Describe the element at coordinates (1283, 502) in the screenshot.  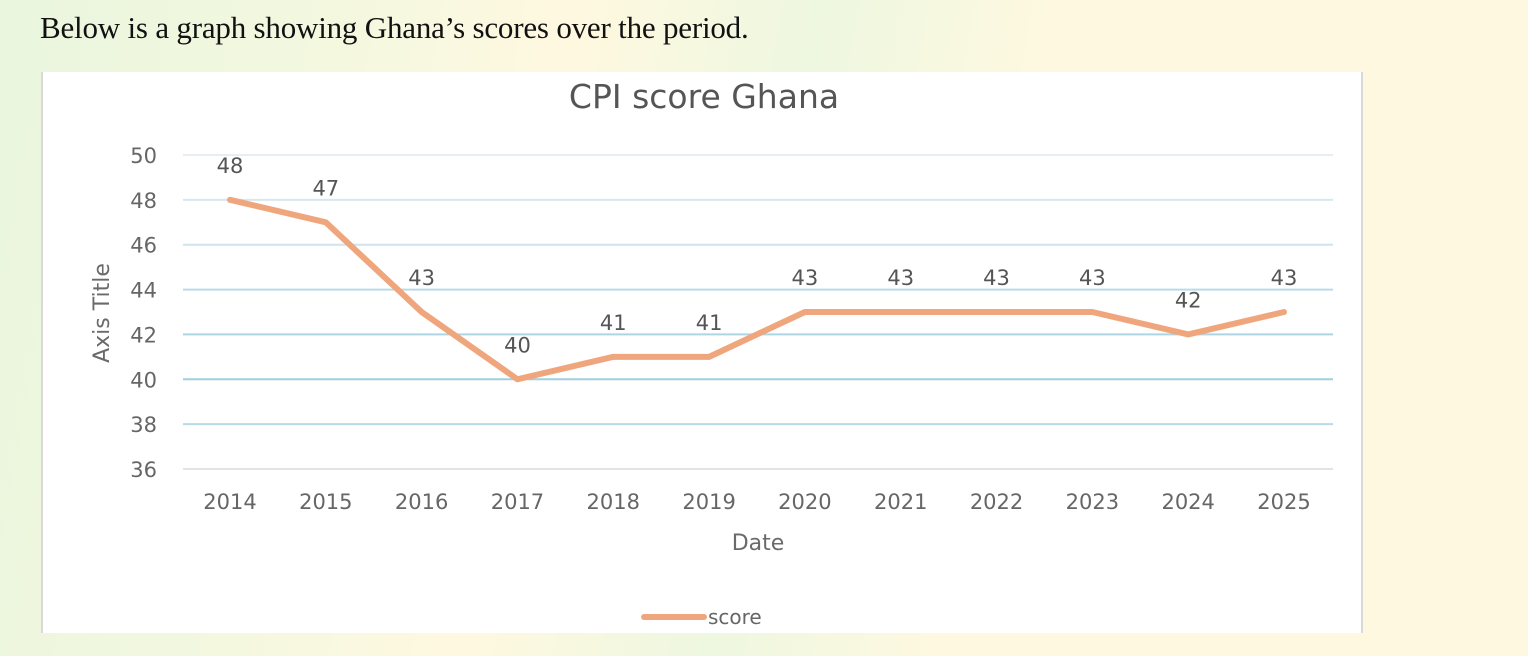
I see `x-tick-label: 2025` at that location.